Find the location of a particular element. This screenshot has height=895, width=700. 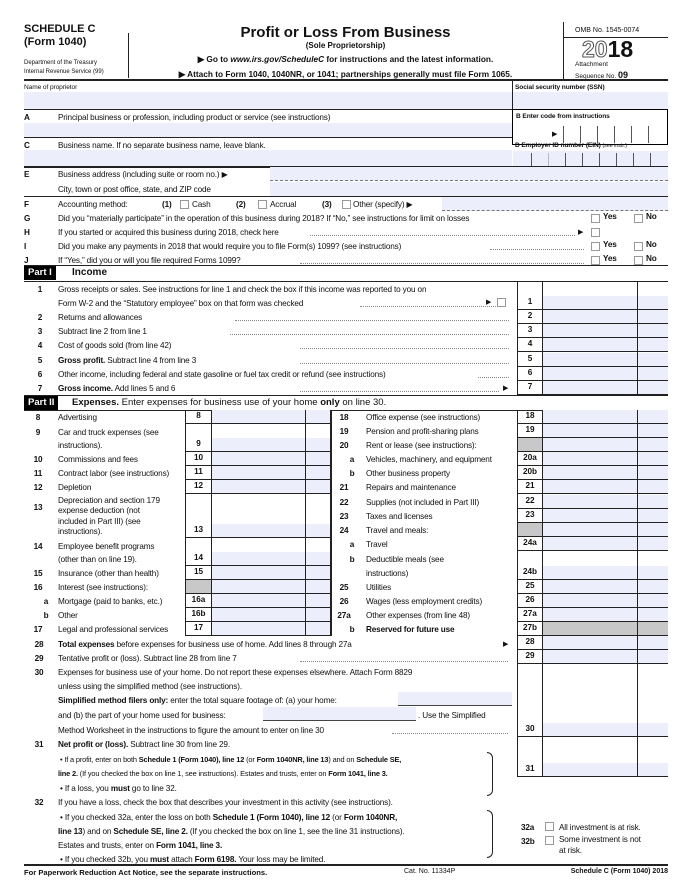

started-acquired-checkbox is located at coordinates (595, 232).